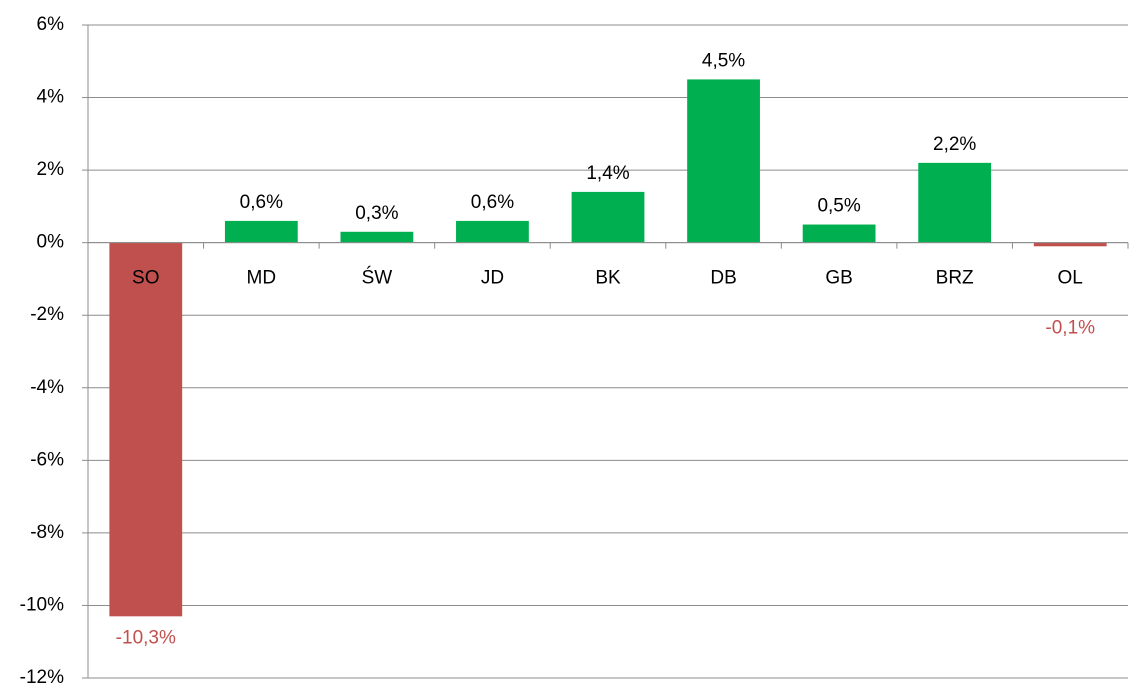  What do you see at coordinates (376, 213) in the screenshot?
I see `value-label: 0,3%` at bounding box center [376, 213].